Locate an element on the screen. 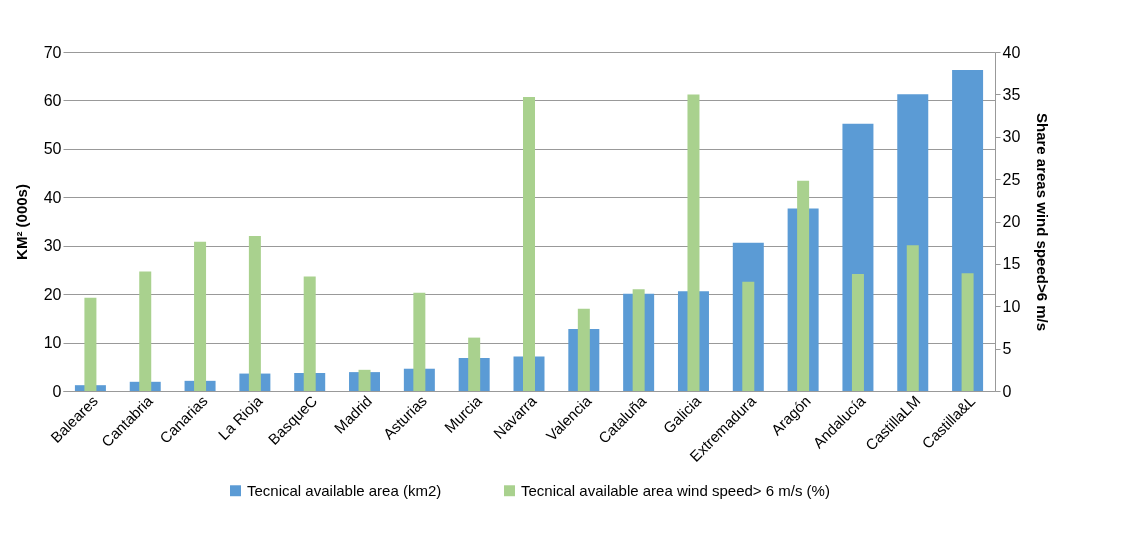  y-tick-label: 10 is located at coordinates (52, 343).